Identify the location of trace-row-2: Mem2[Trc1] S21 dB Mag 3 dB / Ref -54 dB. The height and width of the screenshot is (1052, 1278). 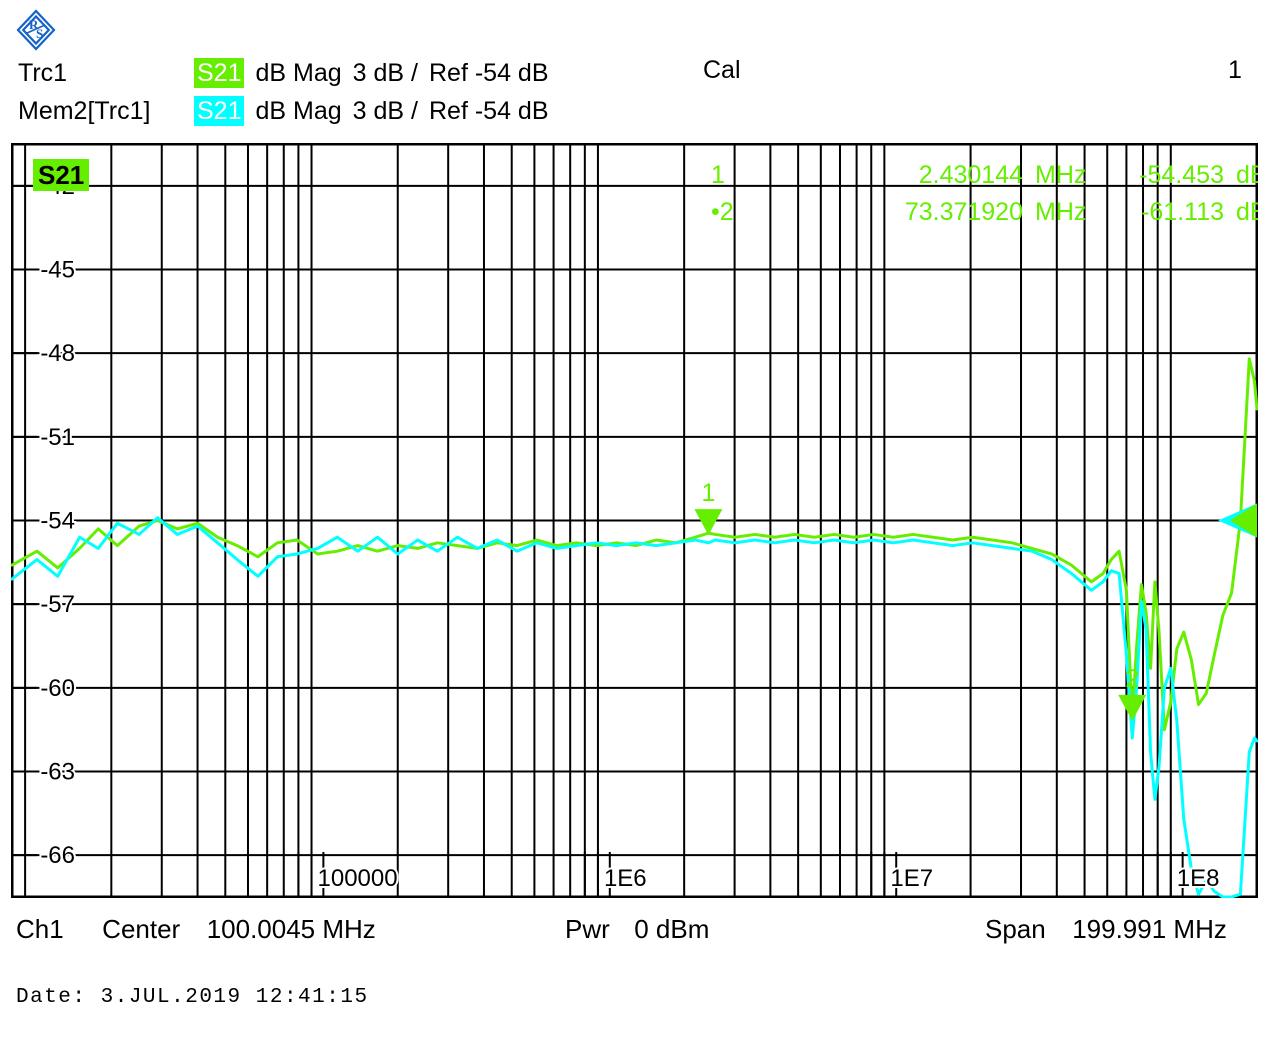
(283, 111).